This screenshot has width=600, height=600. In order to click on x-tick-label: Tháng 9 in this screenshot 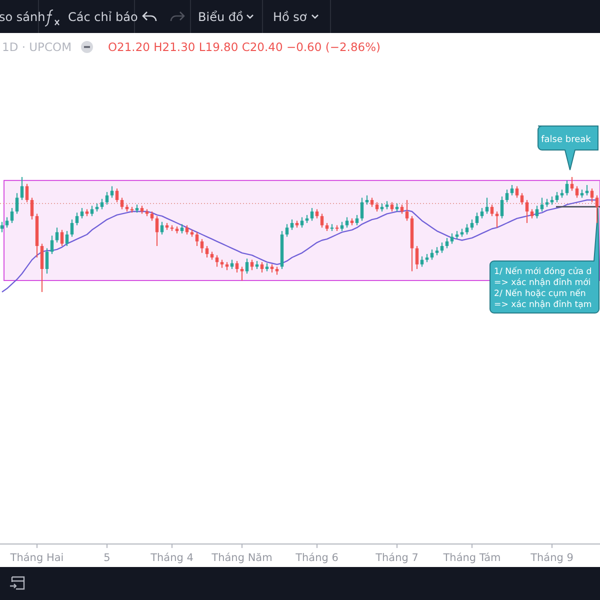, I will do `click(552, 558)`.